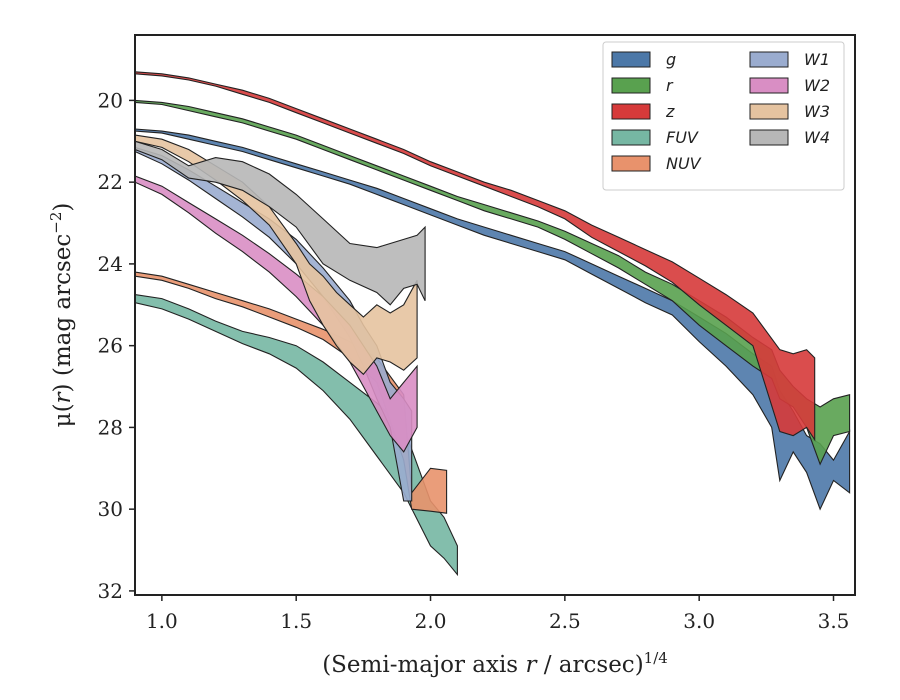  I want to click on legend-swatch-w2, so click(769, 85).